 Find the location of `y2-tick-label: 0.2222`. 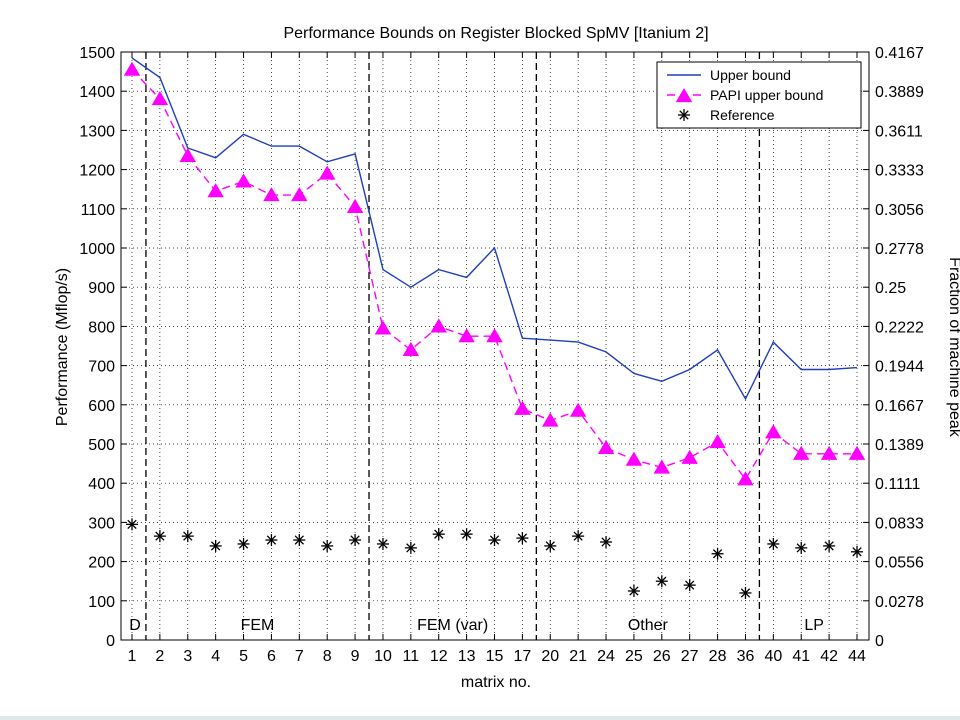

y2-tick-label: 0.2222 is located at coordinates (899, 327).